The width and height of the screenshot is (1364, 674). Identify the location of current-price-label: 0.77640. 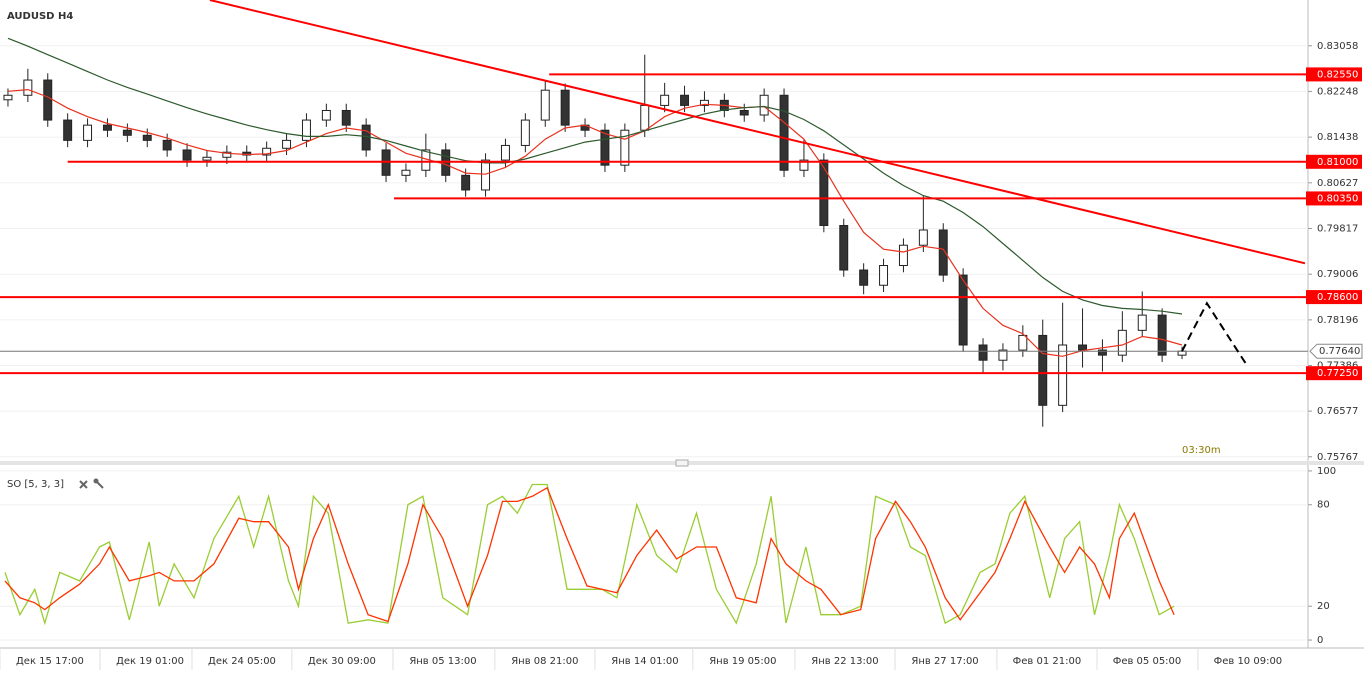
(1339, 351).